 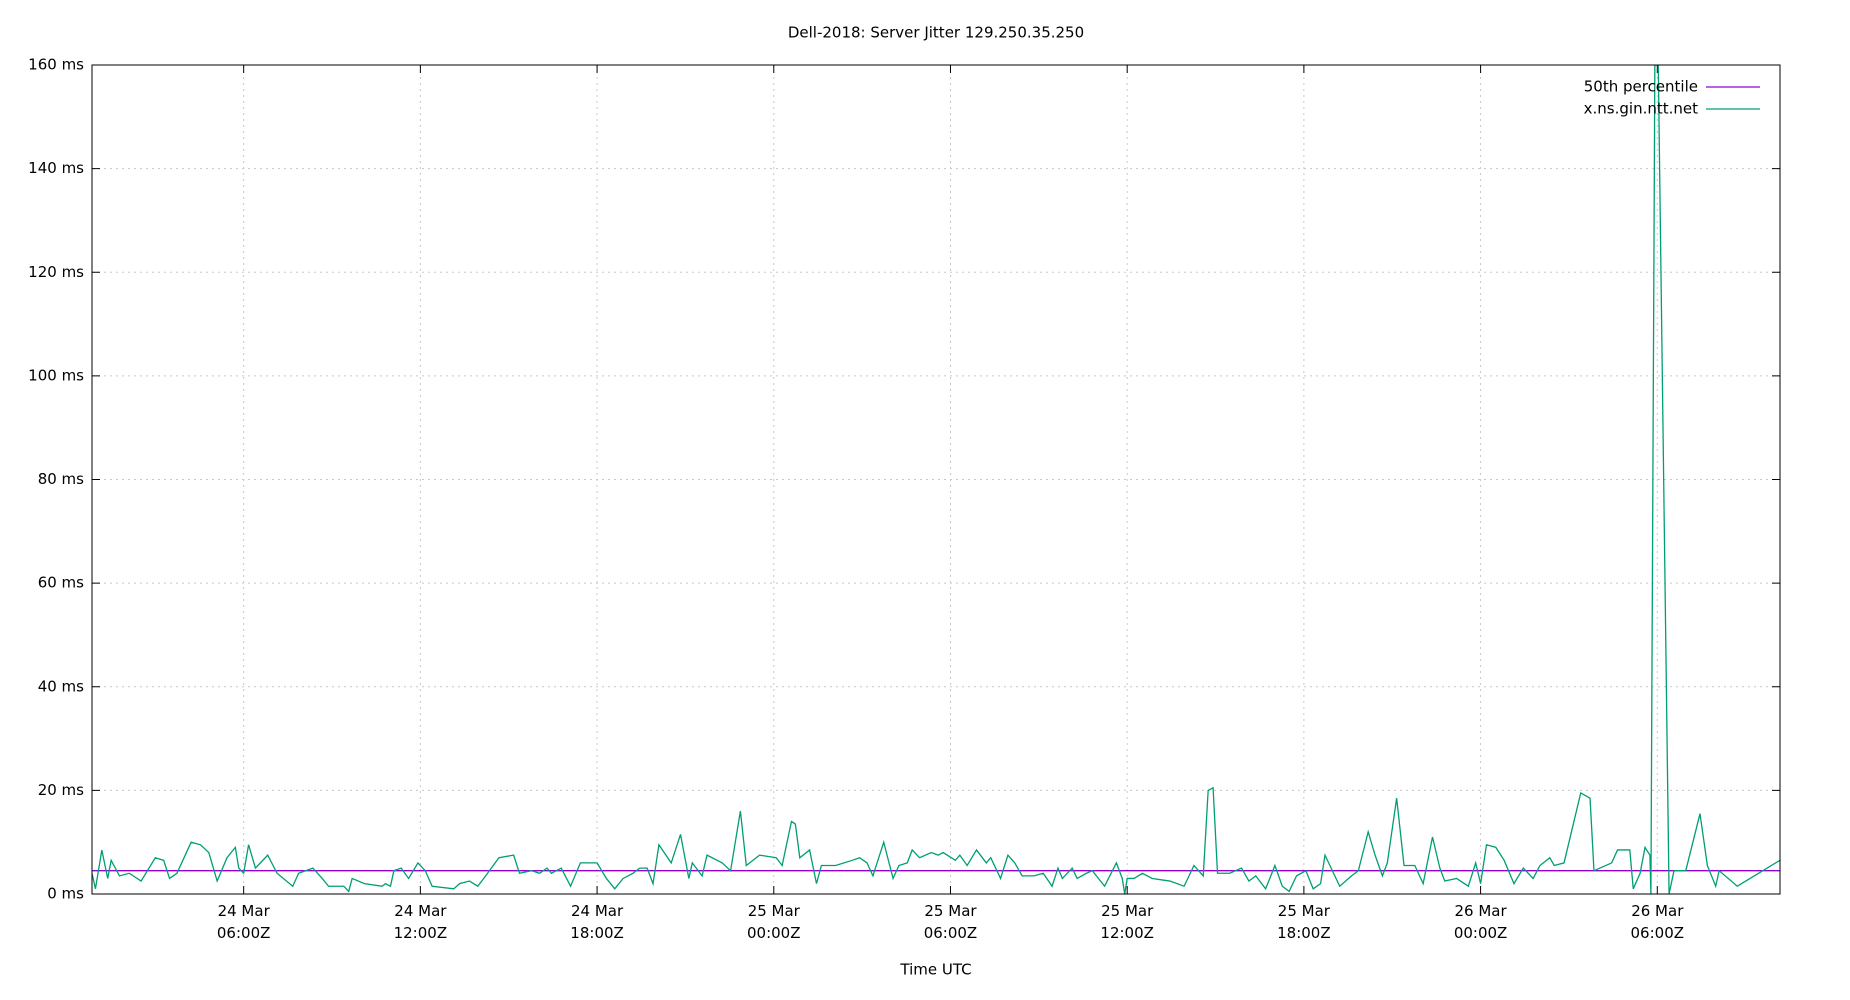 I want to click on y-tick-label: 140 ms, so click(x=56, y=168).